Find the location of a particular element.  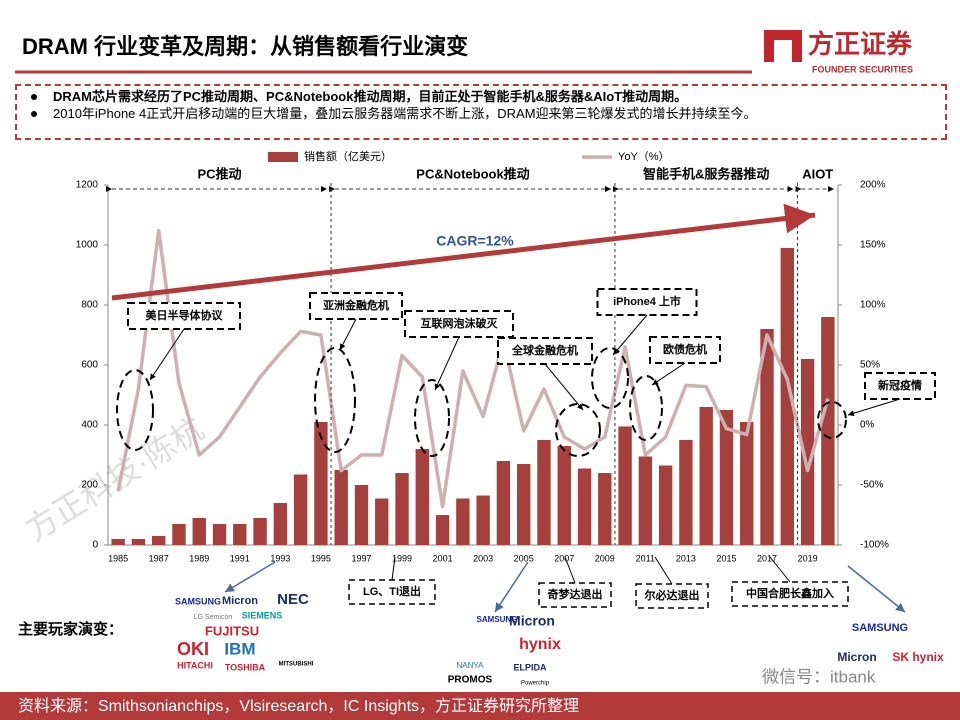

player-logo: ELPIDA is located at coordinates (530, 667).